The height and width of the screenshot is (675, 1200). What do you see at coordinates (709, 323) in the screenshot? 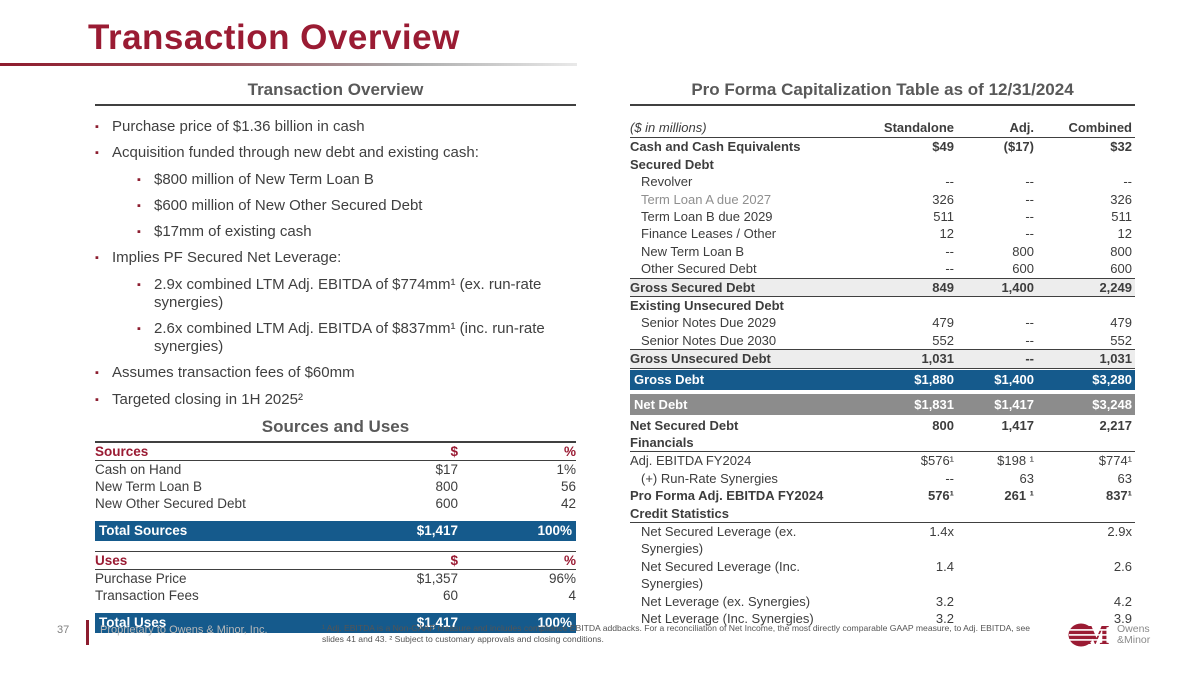
I see `cell: Senior Notes Due 2029` at bounding box center [709, 323].